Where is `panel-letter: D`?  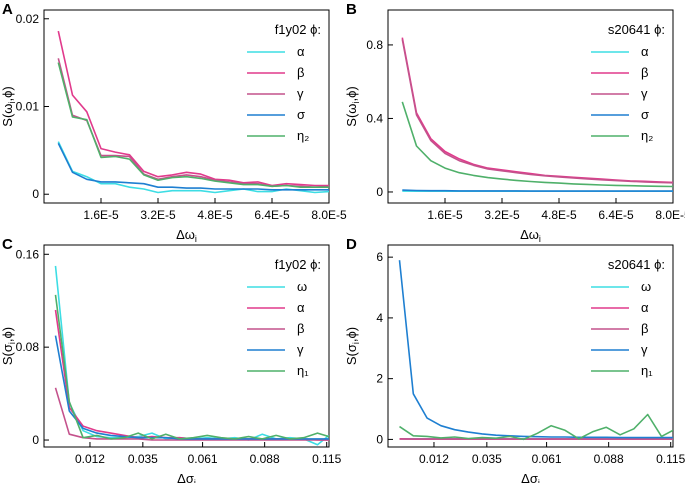
panel-letter: D is located at coordinates (351, 244).